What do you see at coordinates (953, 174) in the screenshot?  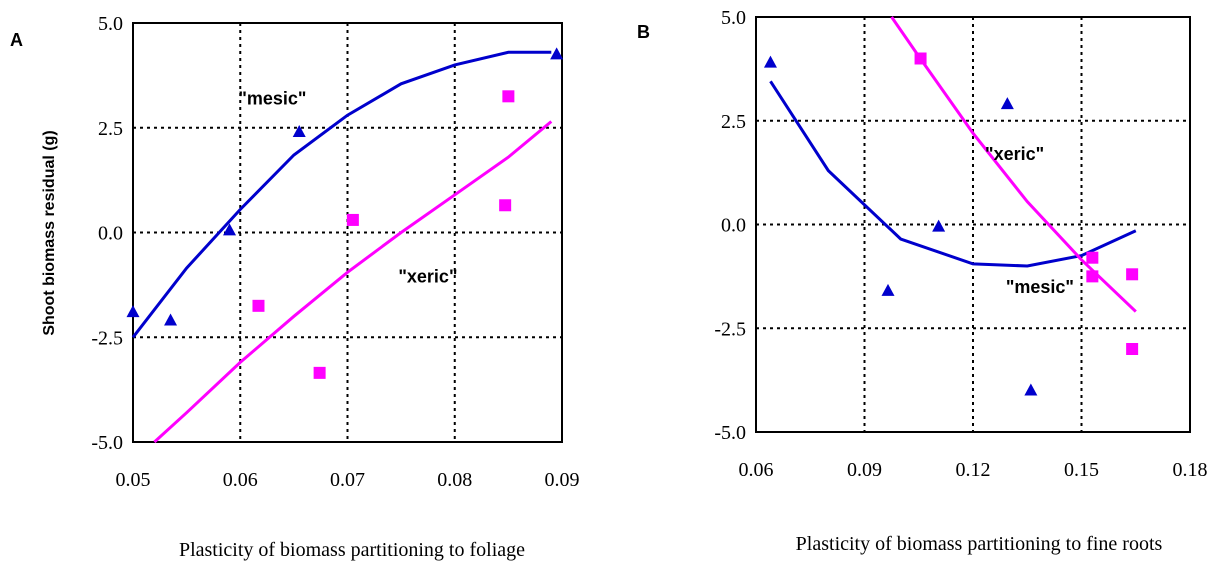 I see `trend-line-mesic` at bounding box center [953, 174].